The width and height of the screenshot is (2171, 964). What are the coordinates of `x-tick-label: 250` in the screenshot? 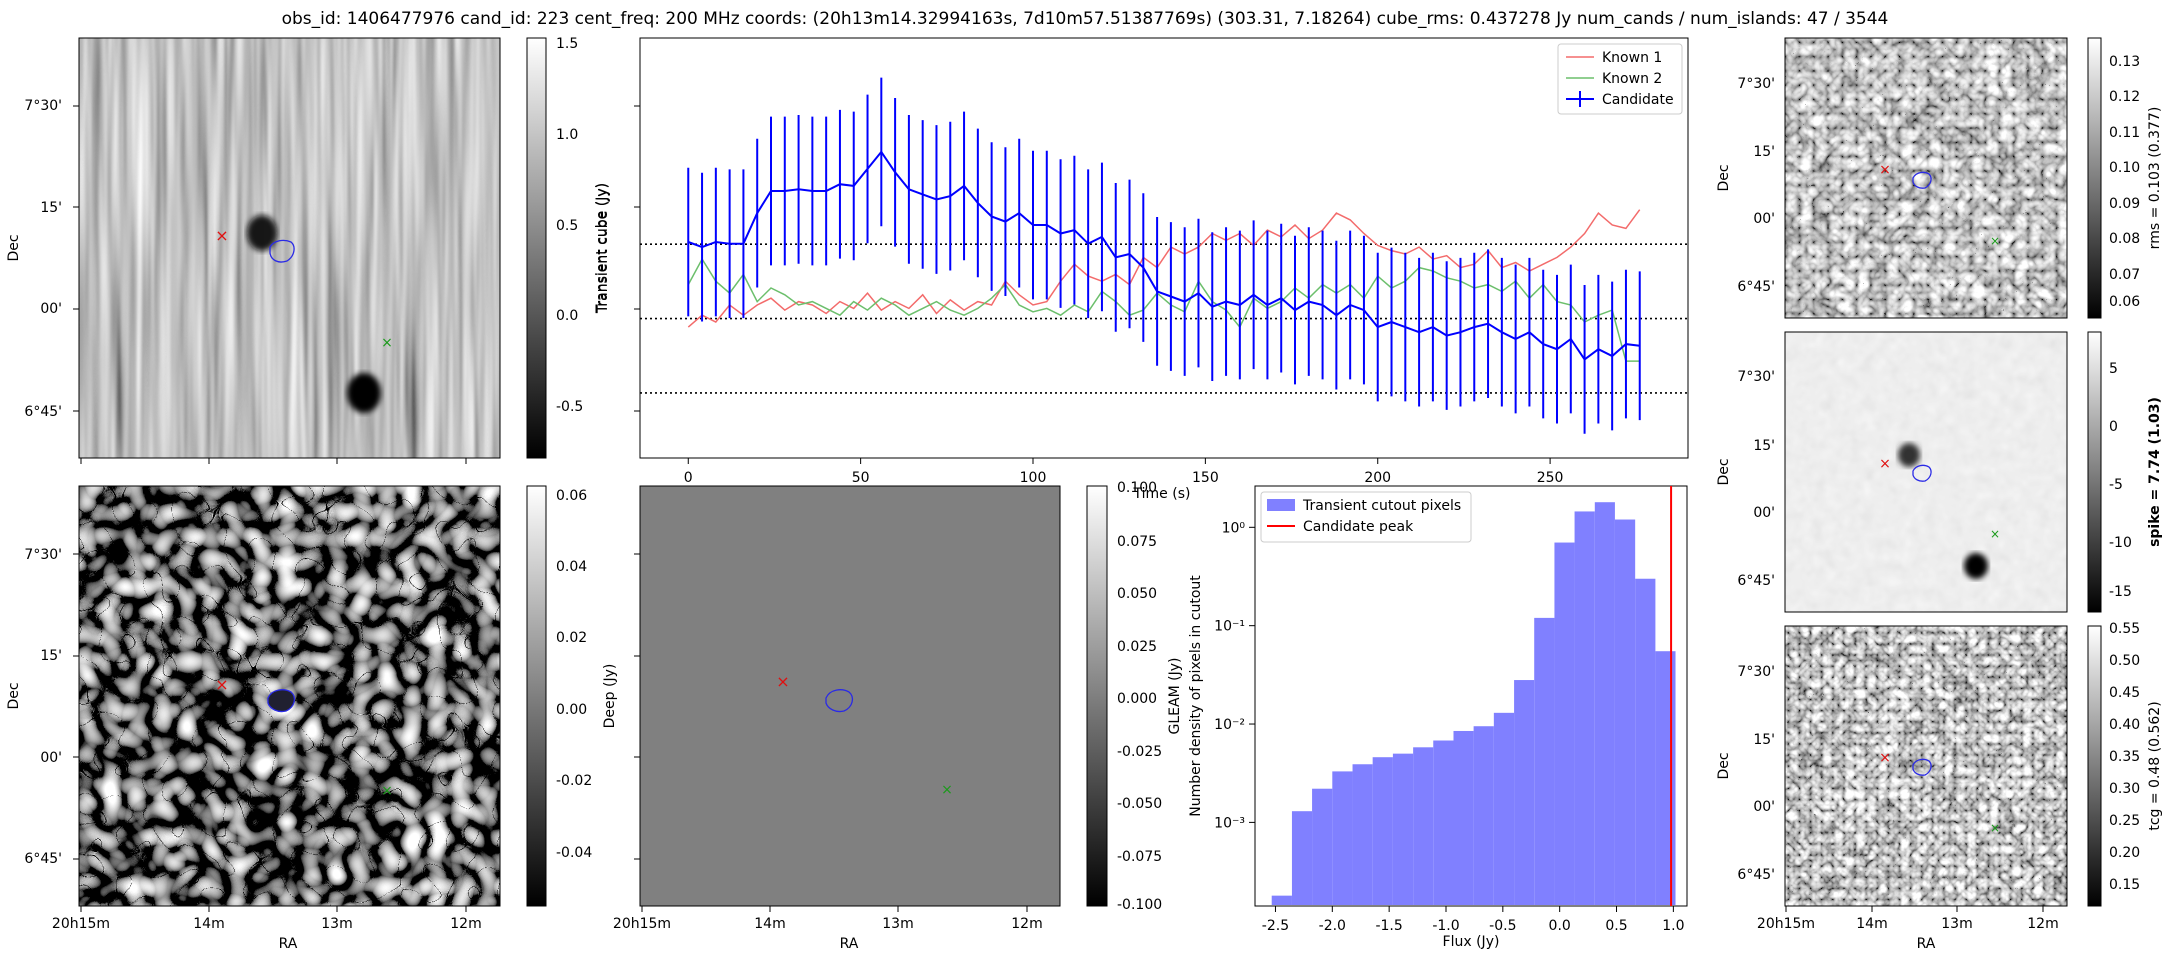 It's located at (1550, 478).